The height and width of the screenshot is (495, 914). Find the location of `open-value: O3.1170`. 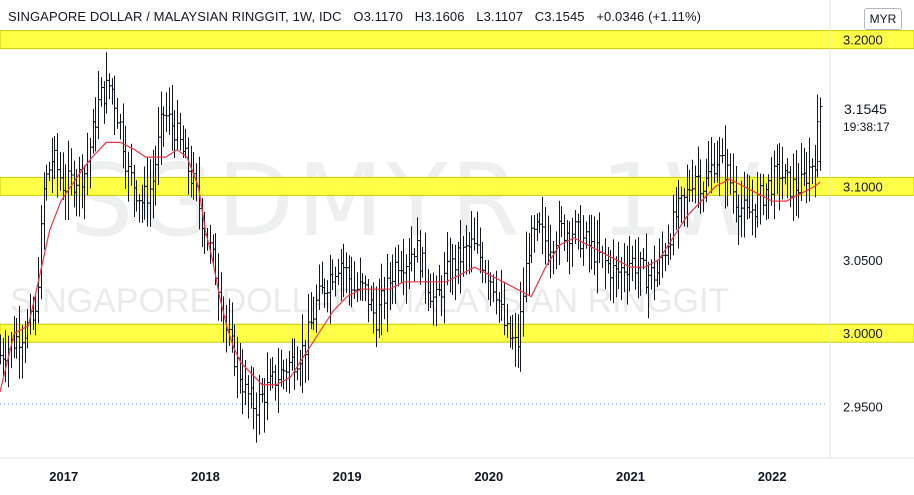

open-value: O3.1170 is located at coordinates (378, 16).